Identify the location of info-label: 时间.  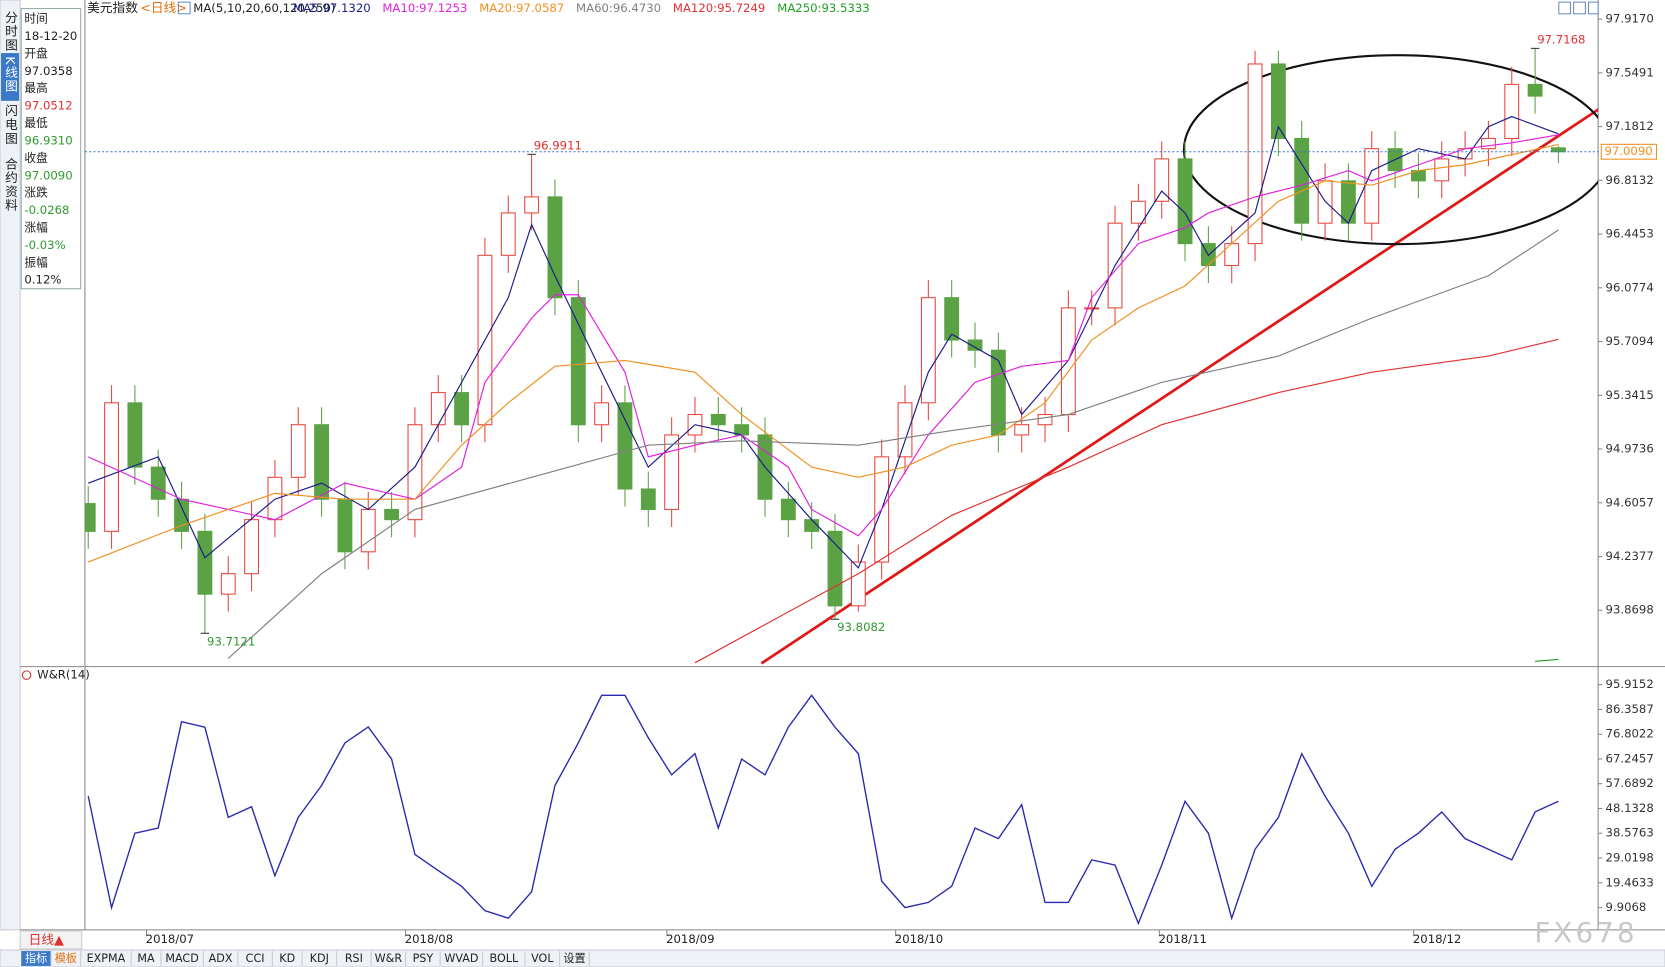
(35, 19).